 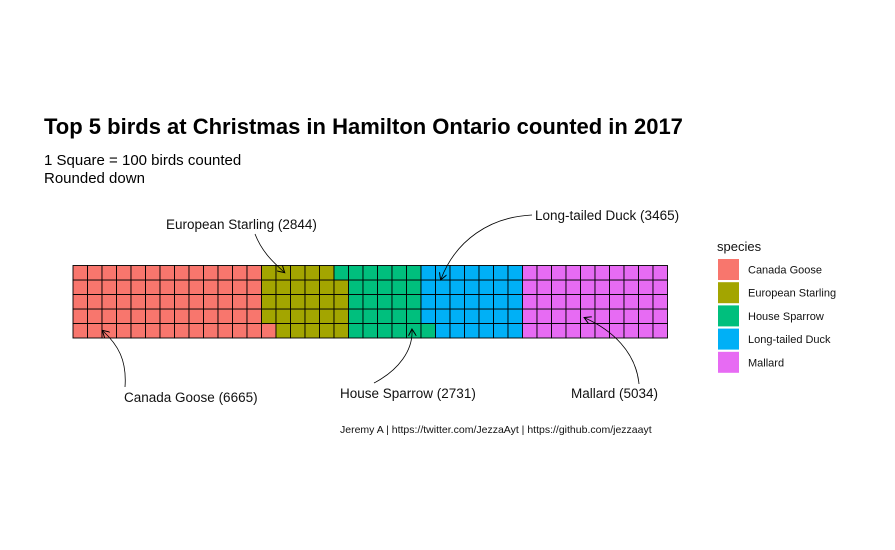 What do you see at coordinates (392, 357) in the screenshot?
I see `annotation-arrow-house-sparrow` at bounding box center [392, 357].